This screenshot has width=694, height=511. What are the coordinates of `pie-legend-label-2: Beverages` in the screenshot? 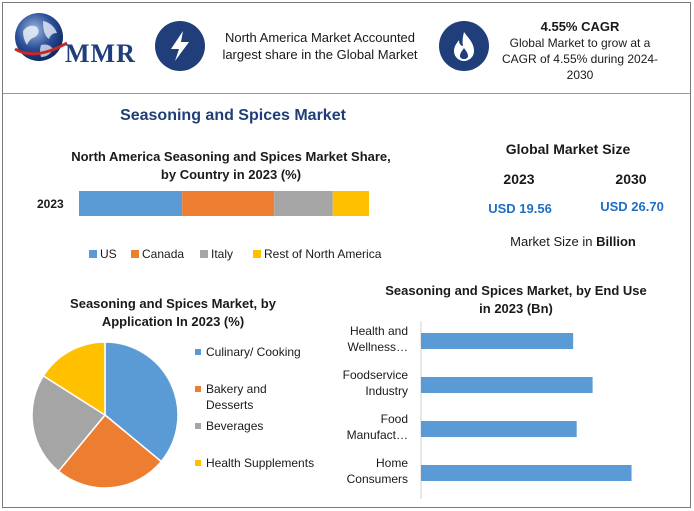 It's located at (234, 426).